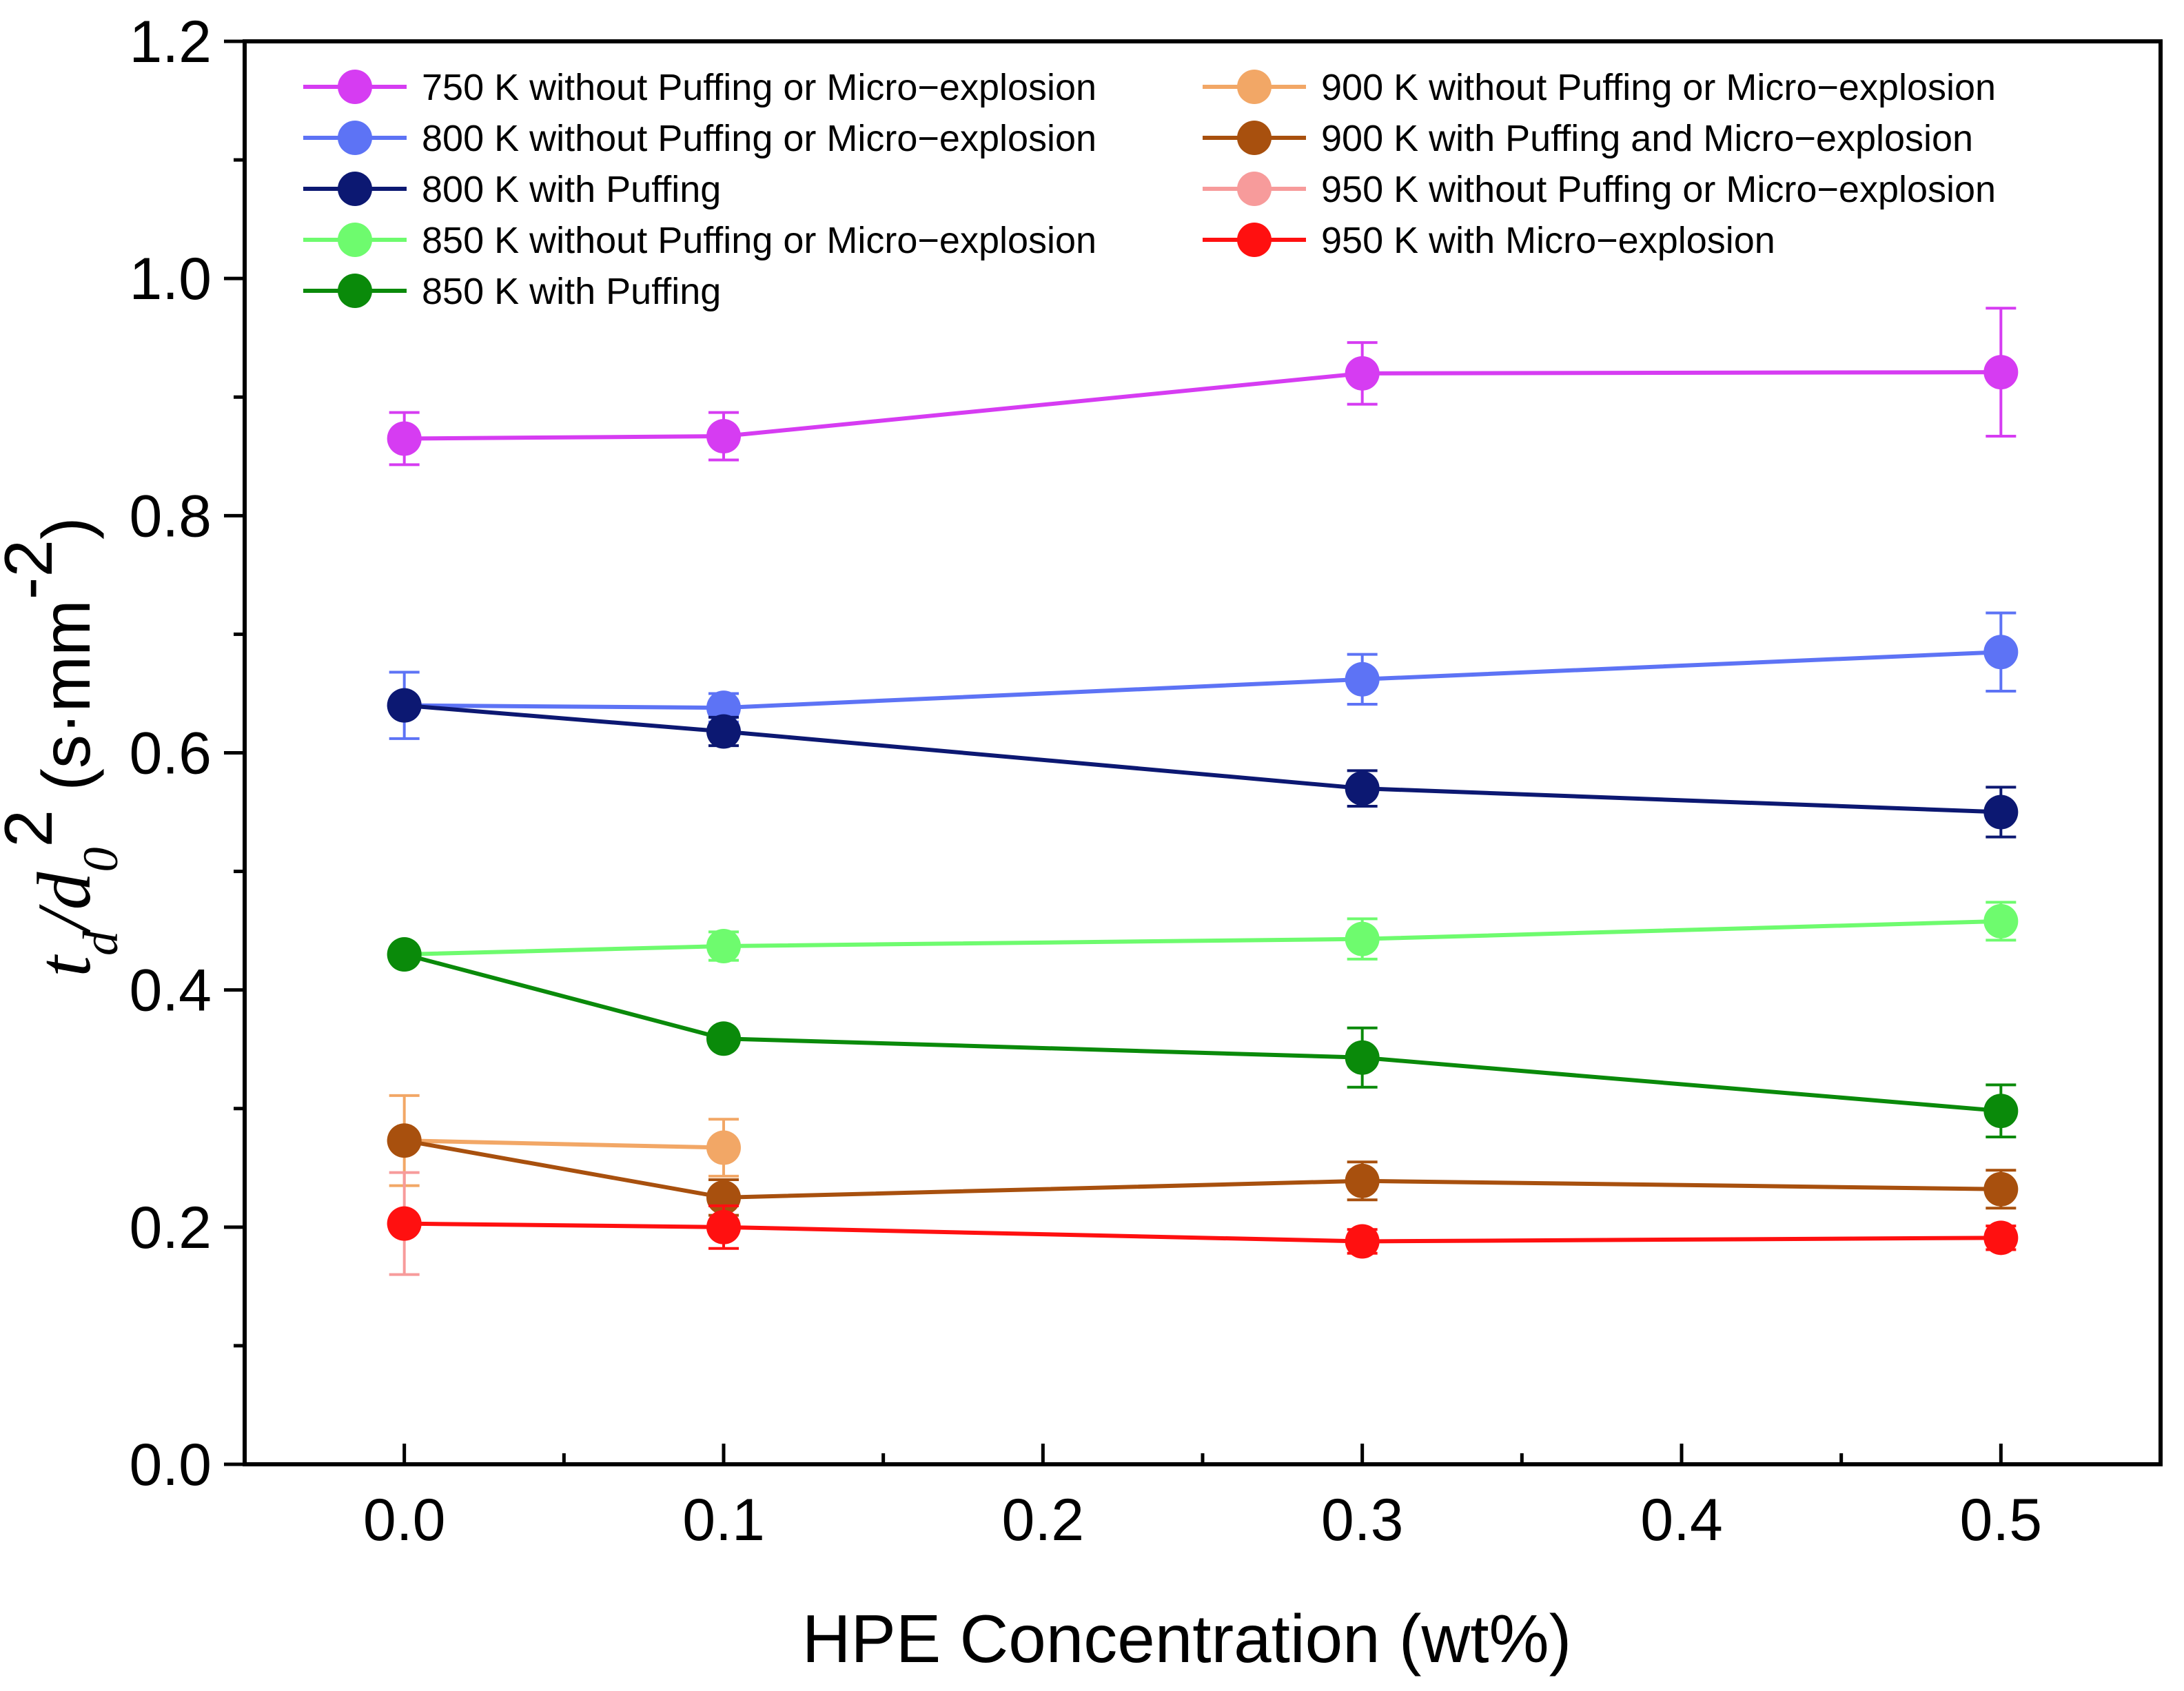  Describe the element at coordinates (1043, 1520) in the screenshot. I see `x-tick-label: 0.2` at that location.